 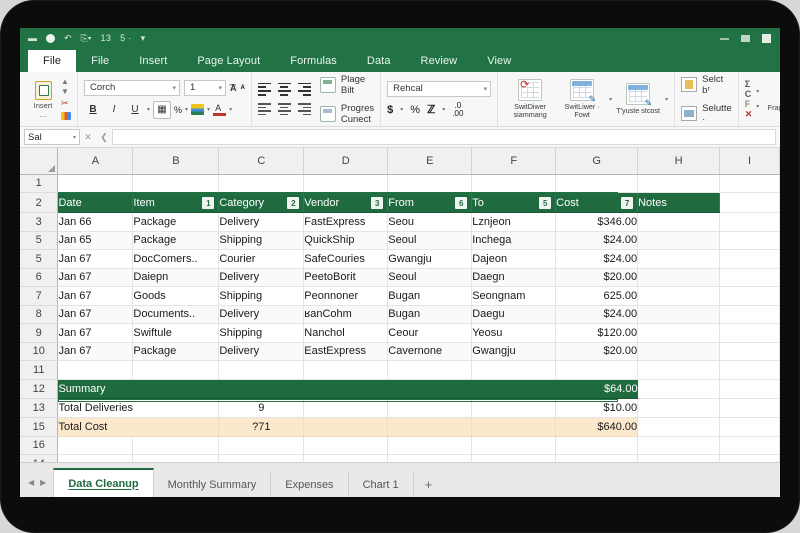 What do you see at coordinates (138, 427) in the screenshot?
I see `total-cost-label: Total Cost` at bounding box center [138, 427].